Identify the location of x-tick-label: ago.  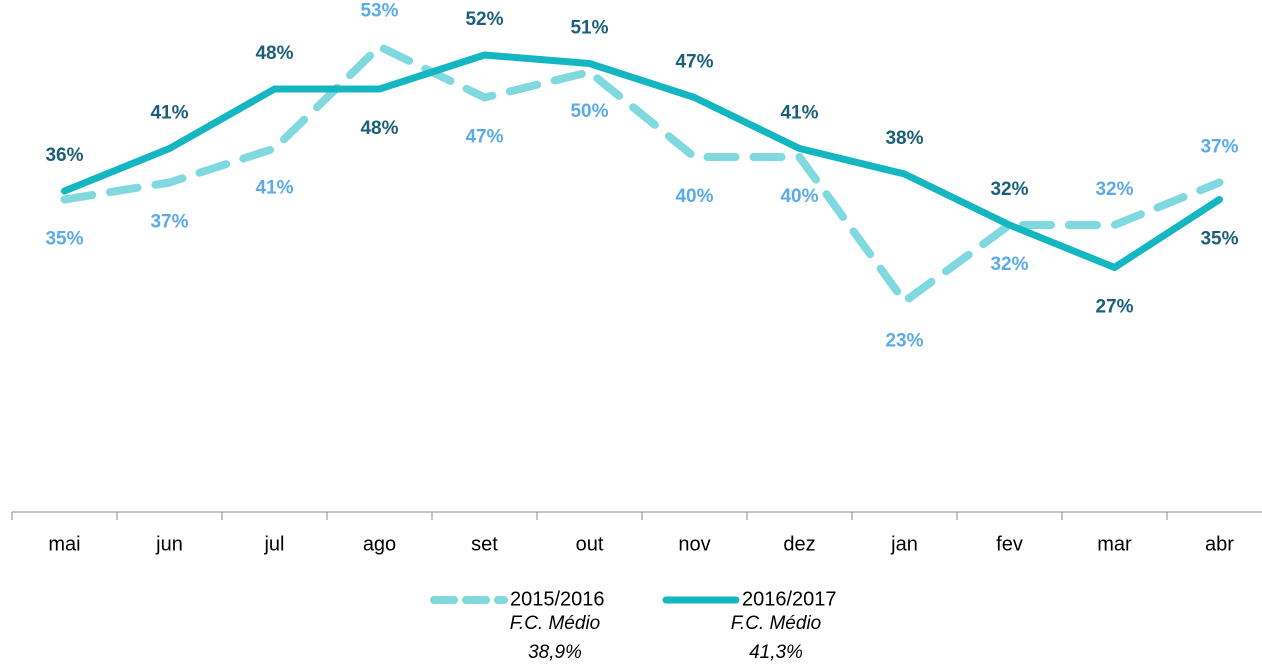
(379, 544).